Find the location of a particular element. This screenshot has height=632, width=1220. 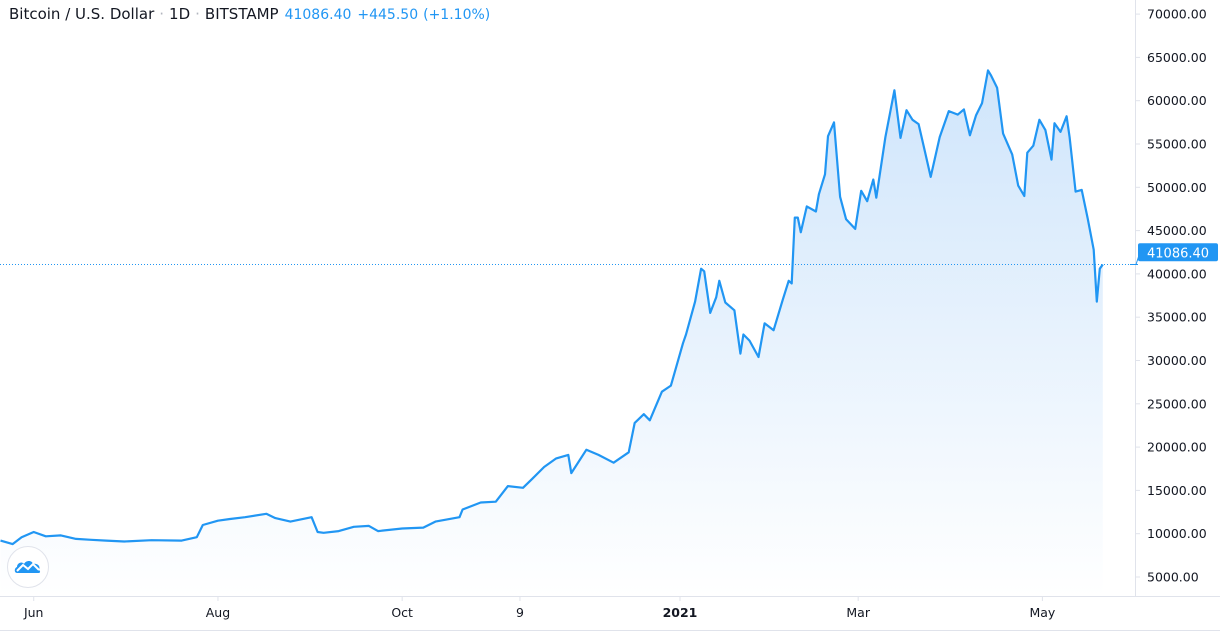

x-tick-label: Aug is located at coordinates (218, 612).